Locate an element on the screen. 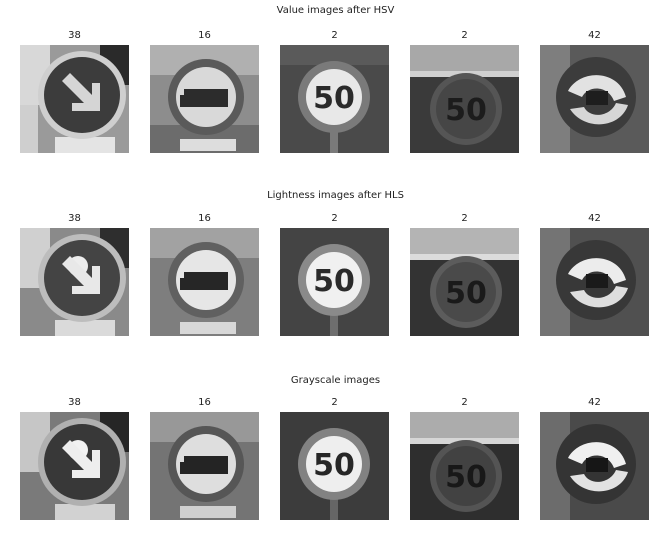 Image resolution: width=671 pixels, height=537 pixels. row-title: Value images after HSV is located at coordinates (335, 10).